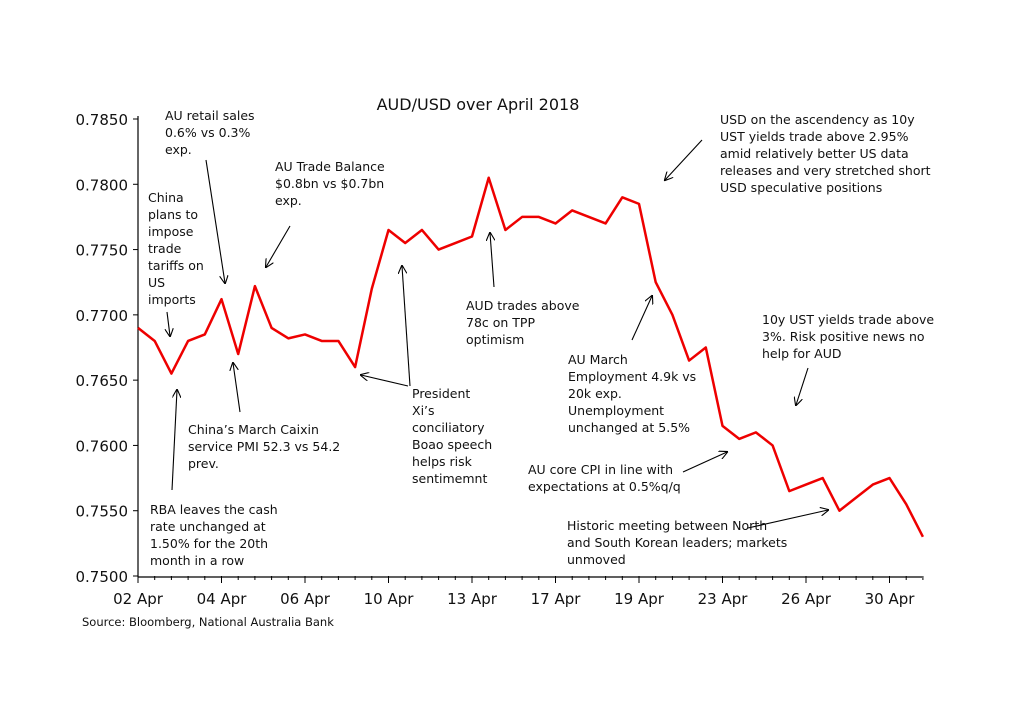  I want to click on y-tick-label: 0.7700, so click(102, 316).